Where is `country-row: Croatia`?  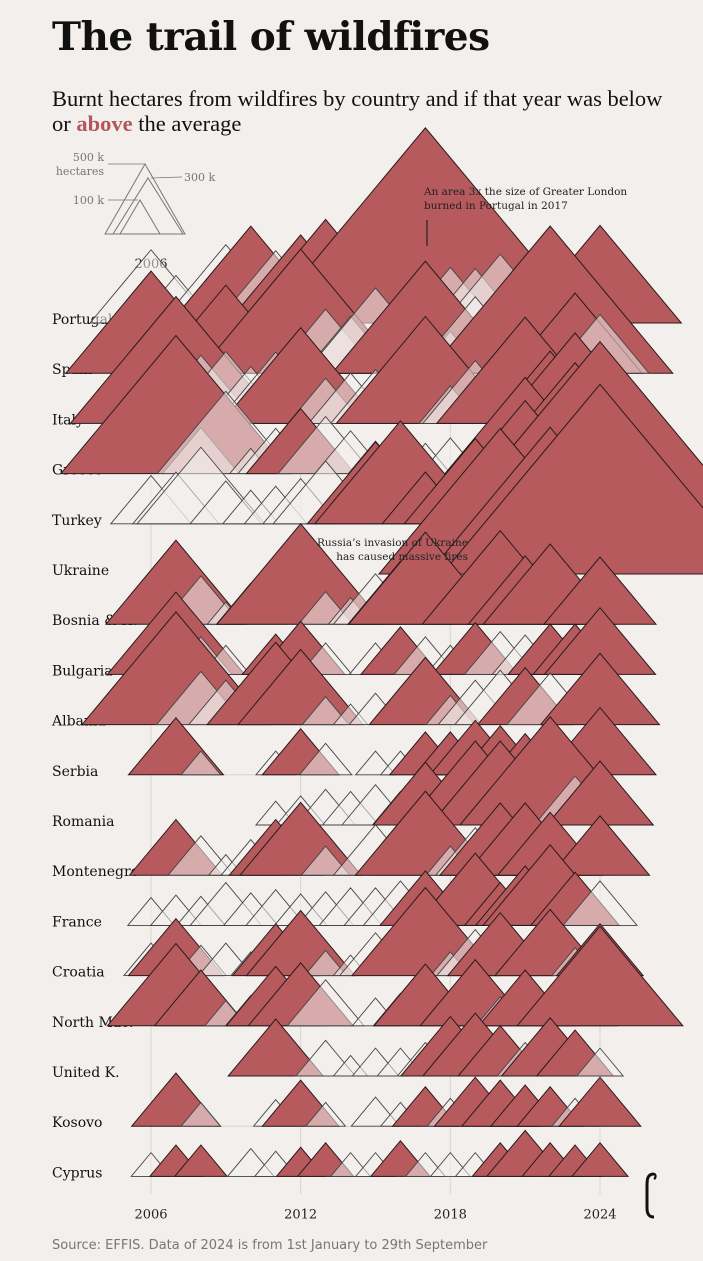
country-row: Croatia is located at coordinates (348, 933).